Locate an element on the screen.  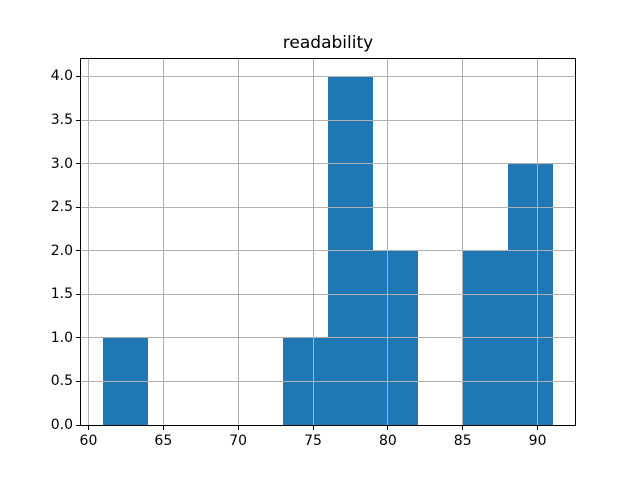
x-tick-label: 90 is located at coordinates (537, 441).